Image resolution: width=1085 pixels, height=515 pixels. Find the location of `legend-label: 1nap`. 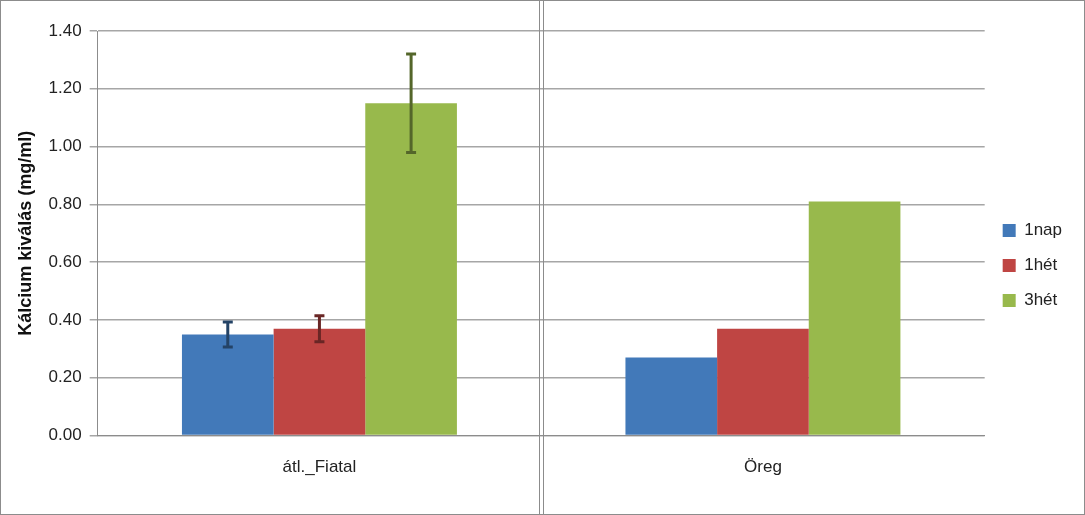

legend-label: 1nap is located at coordinates (1043, 230).